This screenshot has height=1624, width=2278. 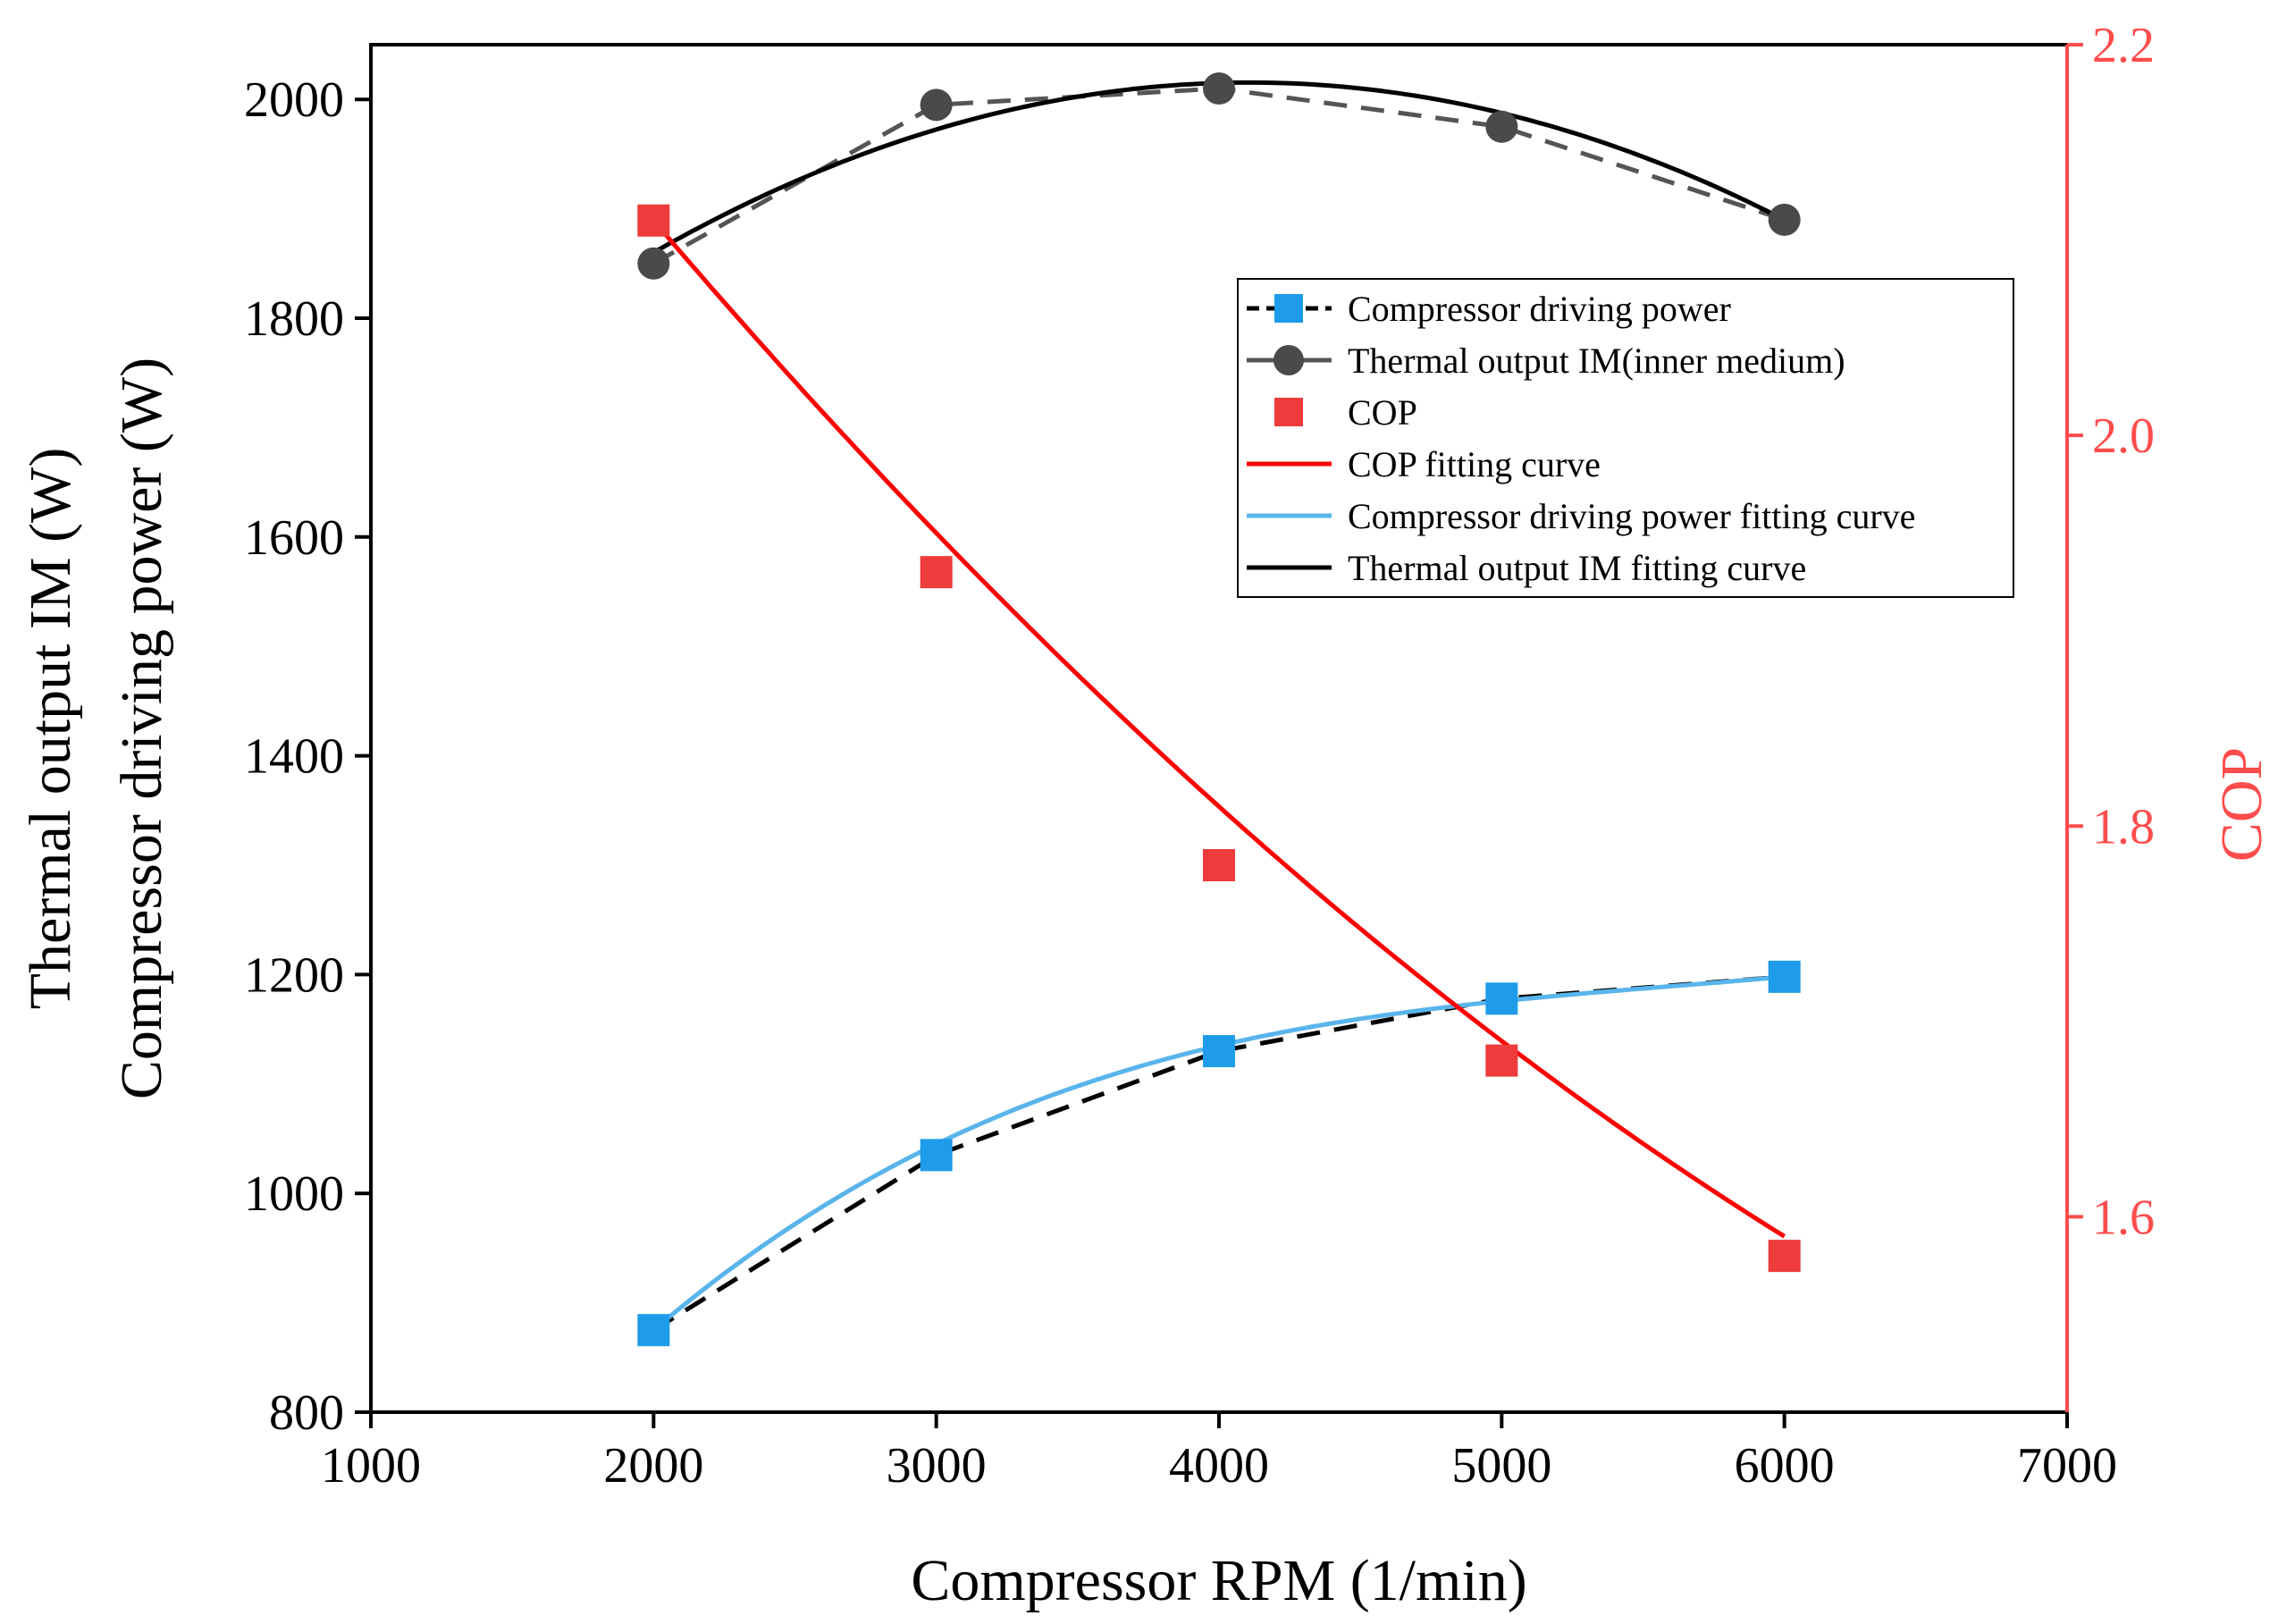 I want to click on legend-label: COP, so click(x=1382, y=412).